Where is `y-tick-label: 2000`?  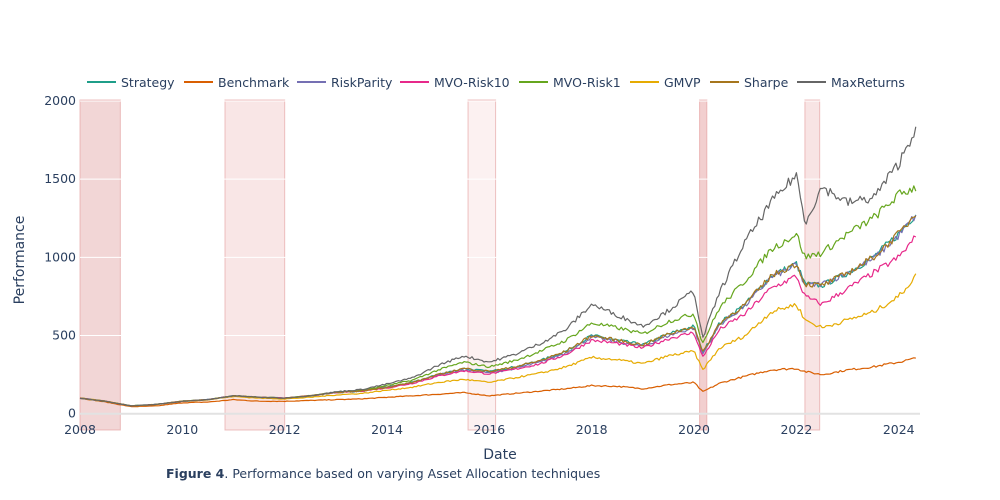
y-tick-label: 2000 is located at coordinates (60, 100).